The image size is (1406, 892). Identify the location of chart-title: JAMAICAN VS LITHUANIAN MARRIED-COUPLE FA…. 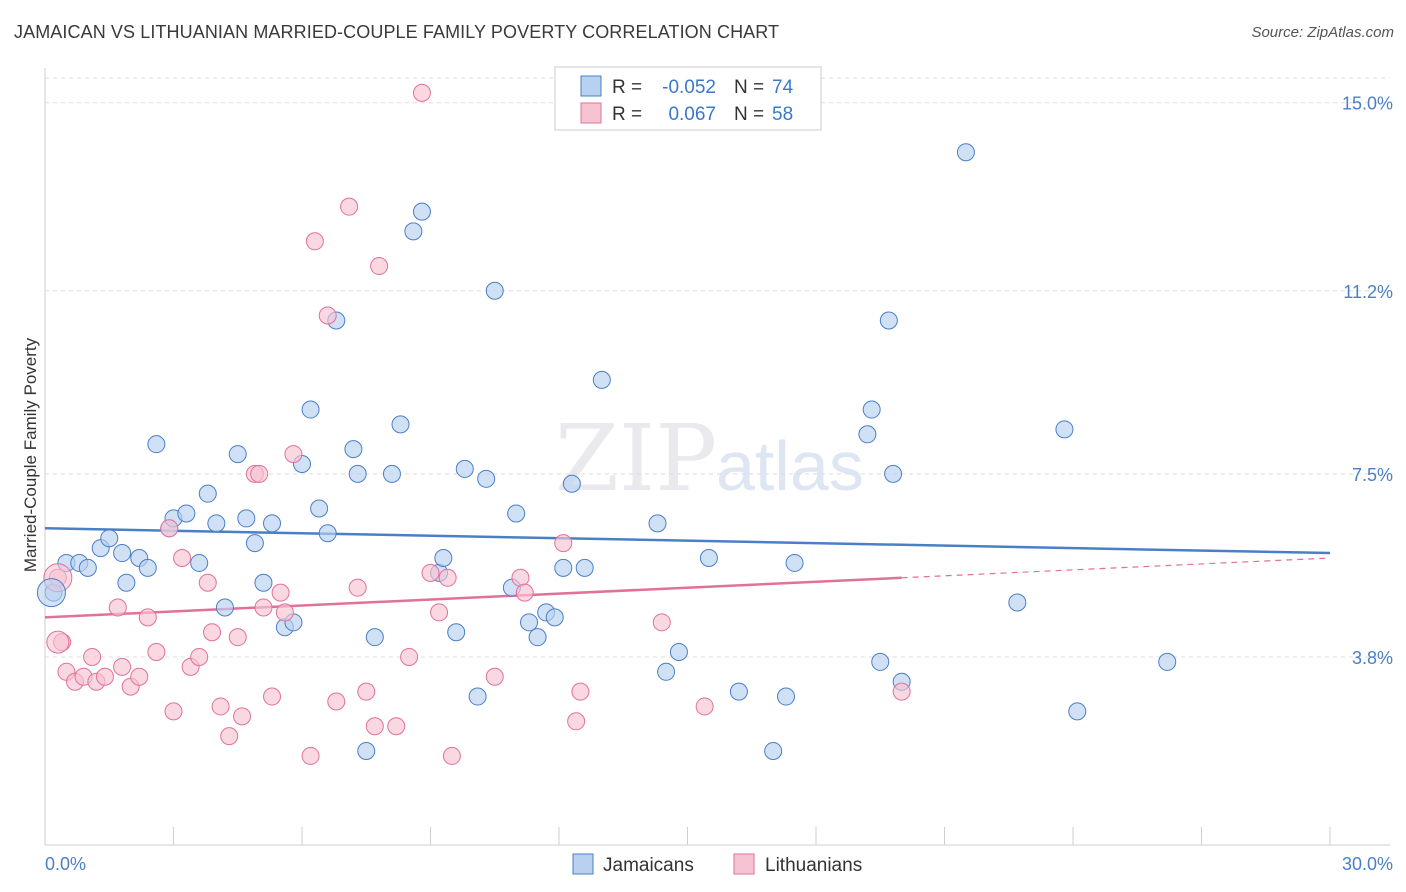
(397, 32).